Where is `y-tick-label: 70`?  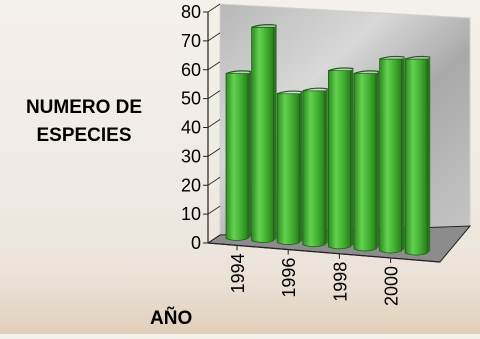
y-tick-label: 70 is located at coordinates (191, 41).